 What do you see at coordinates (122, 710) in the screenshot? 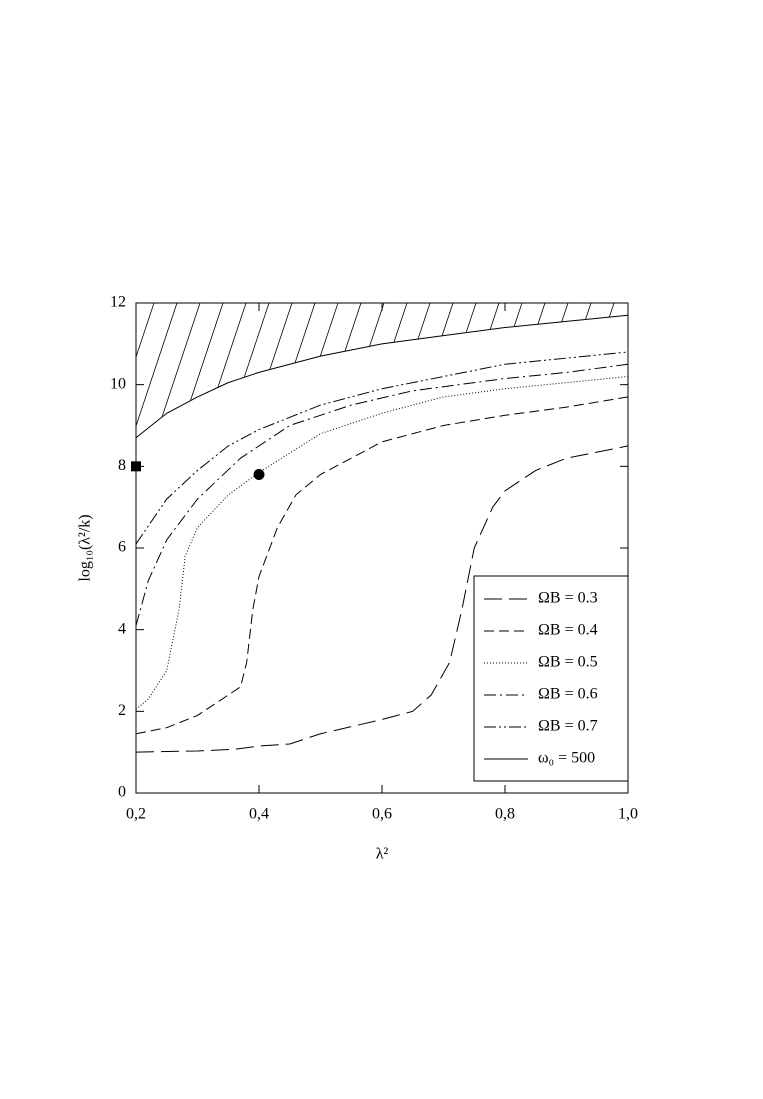
I see `y-tick-label: 2` at bounding box center [122, 710].